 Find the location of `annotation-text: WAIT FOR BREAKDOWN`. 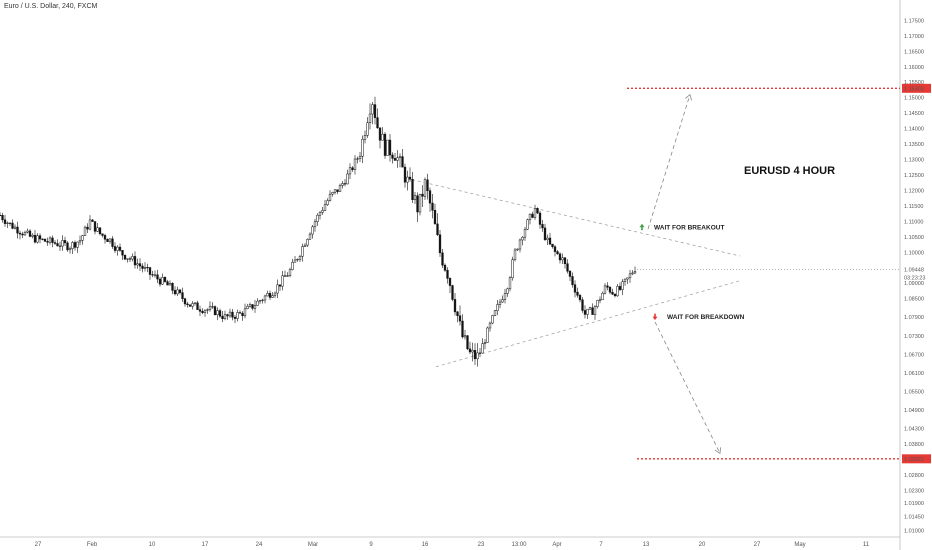

annotation-text: WAIT FOR BREAKDOWN is located at coordinates (706, 317).